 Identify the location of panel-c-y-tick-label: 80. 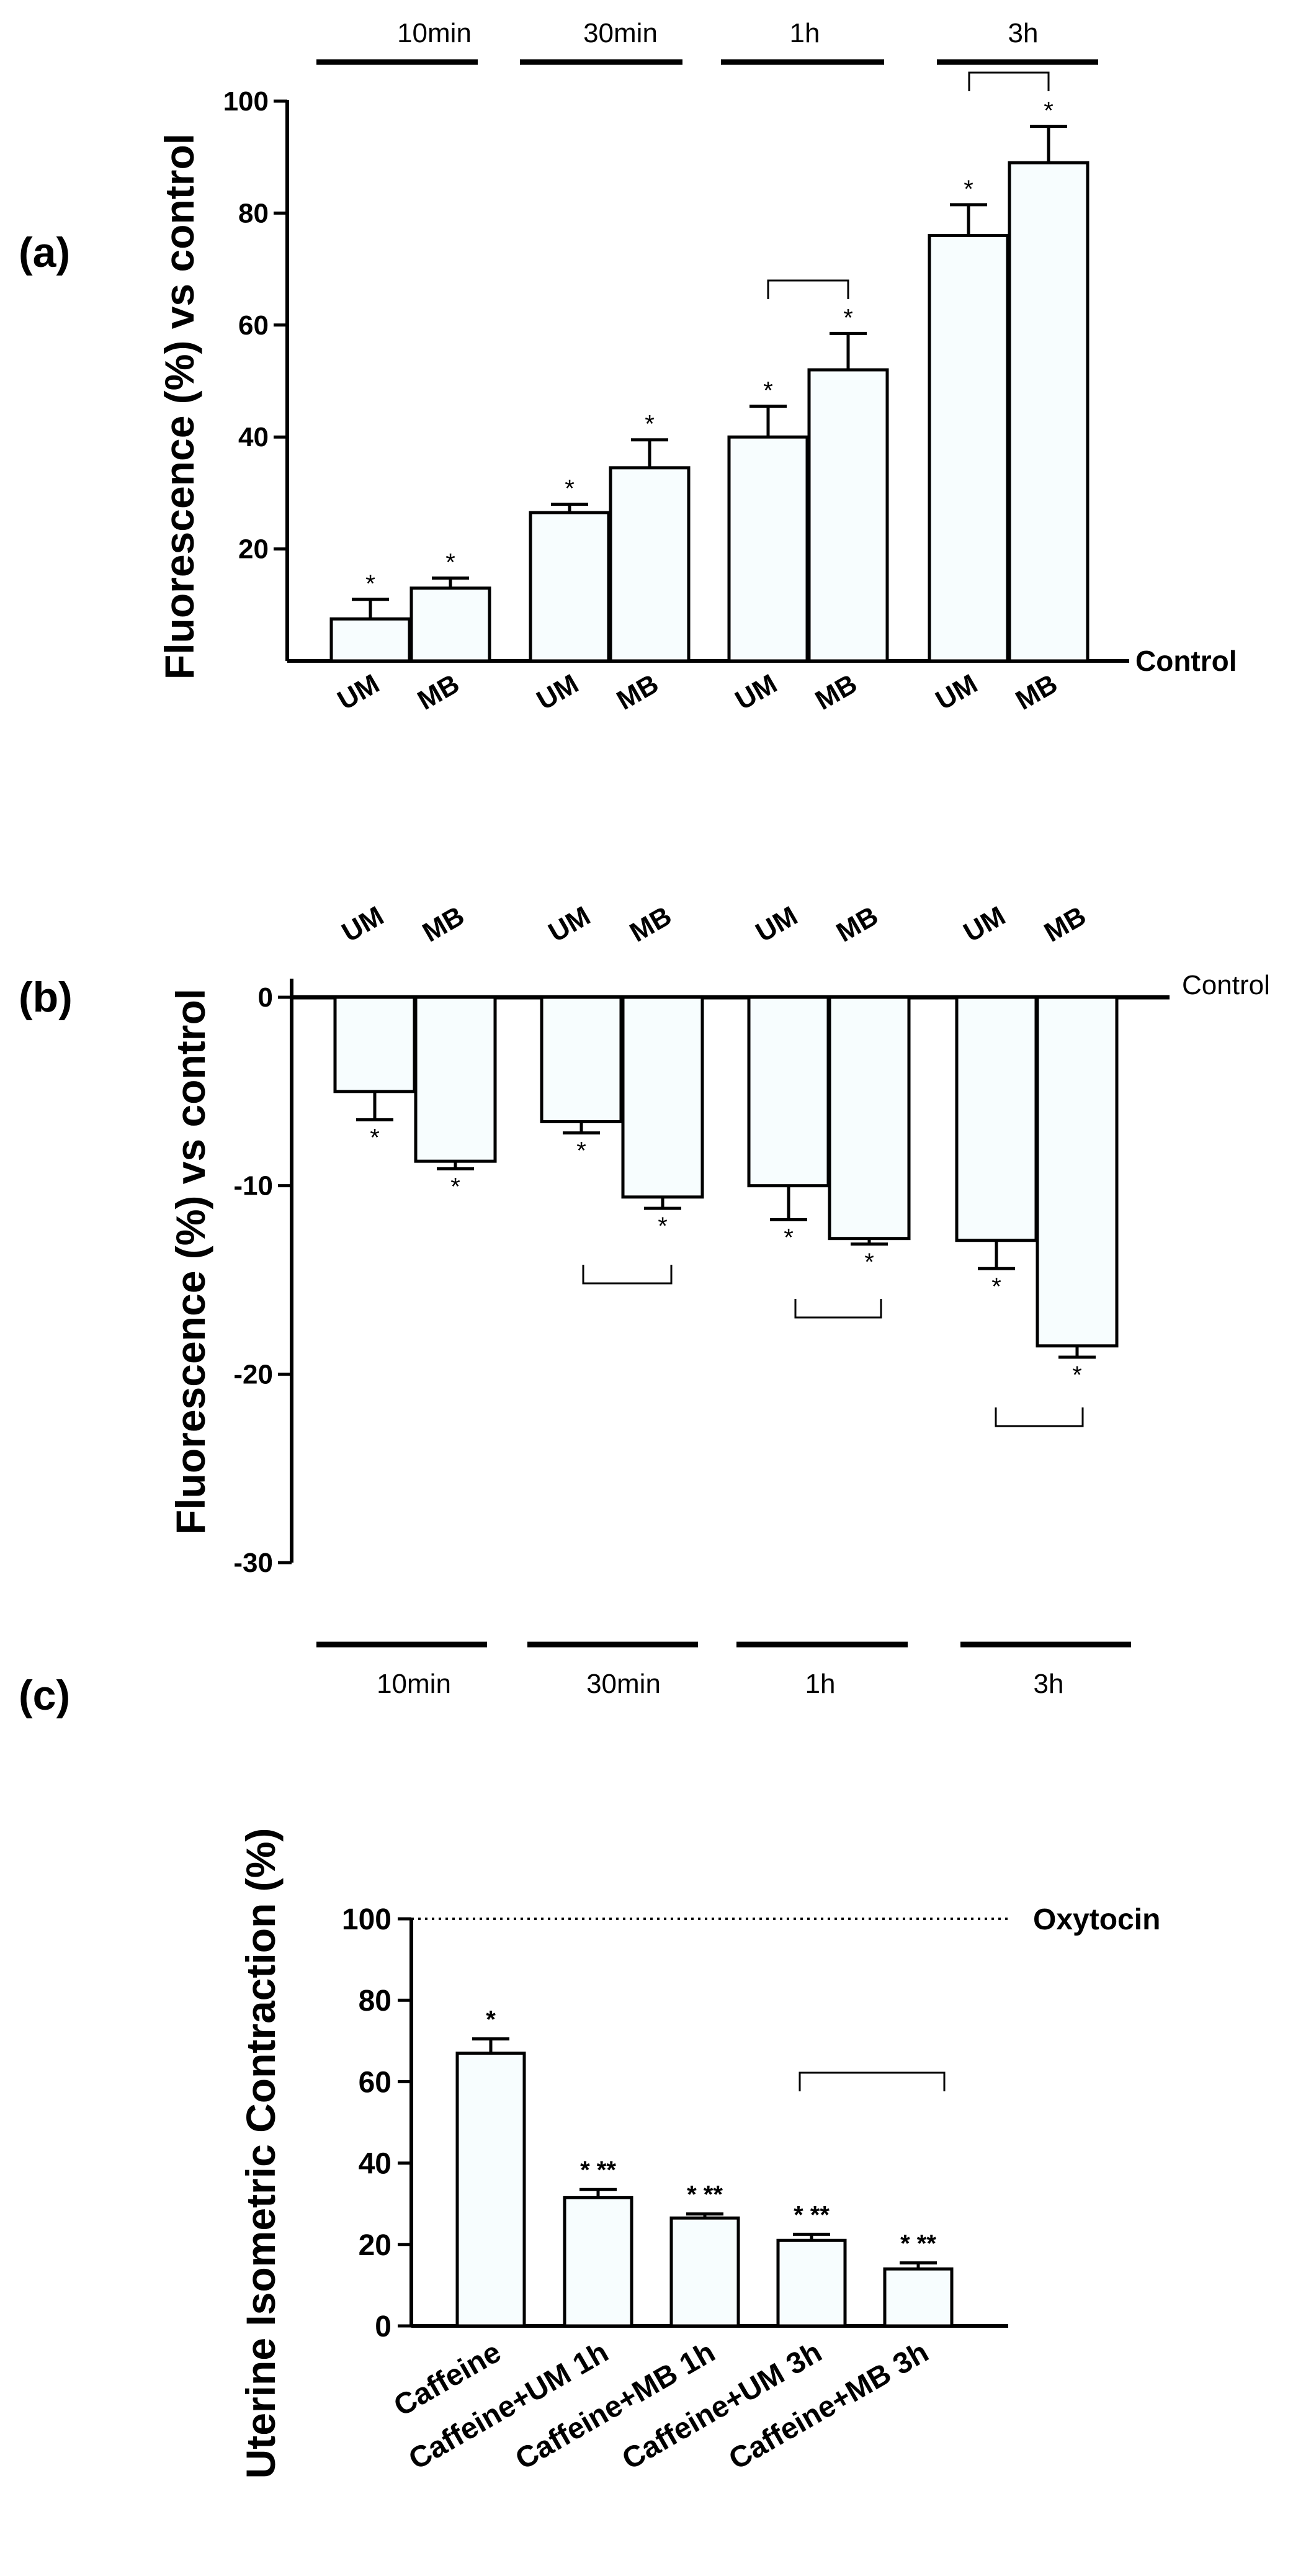
(375, 2001).